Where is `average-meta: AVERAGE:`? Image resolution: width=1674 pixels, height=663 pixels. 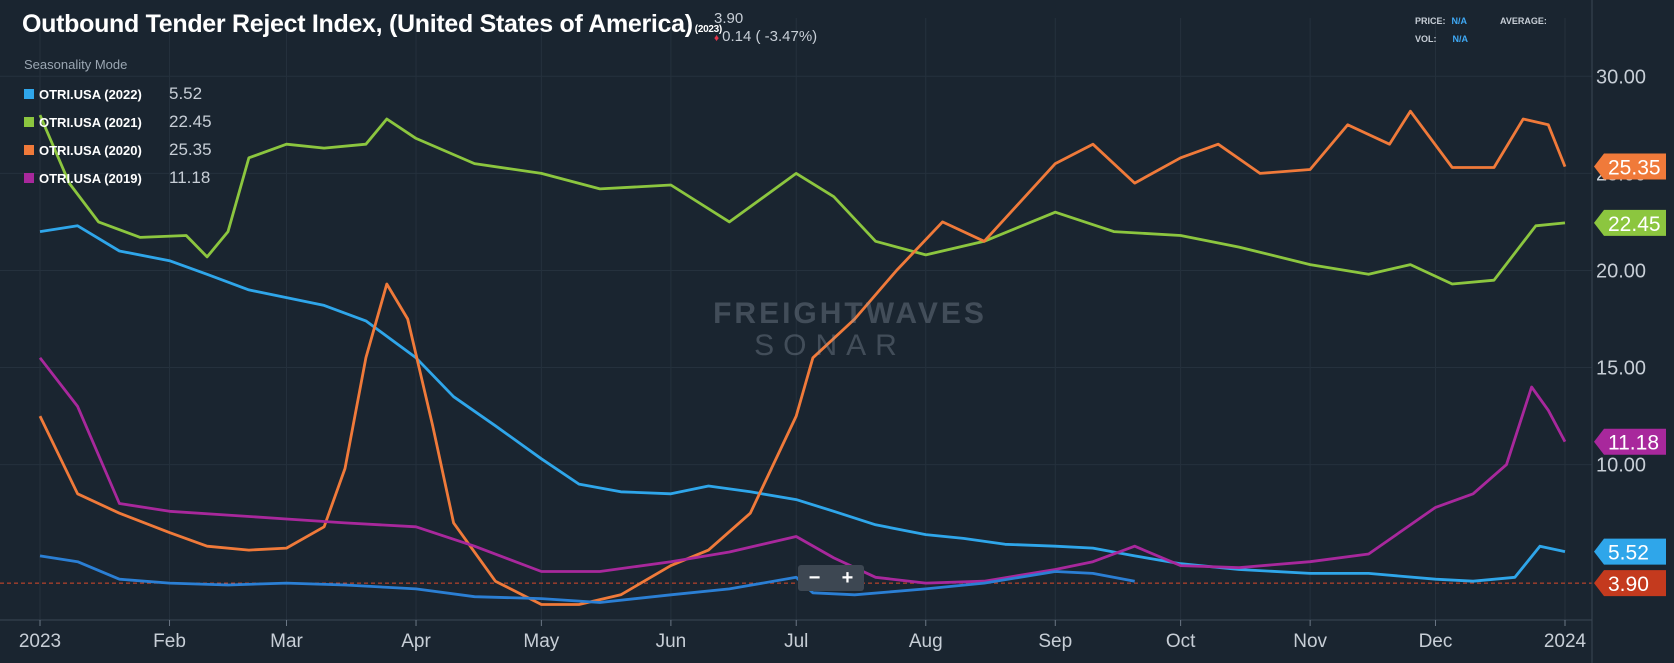
average-meta: AVERAGE: is located at coordinates (1523, 21).